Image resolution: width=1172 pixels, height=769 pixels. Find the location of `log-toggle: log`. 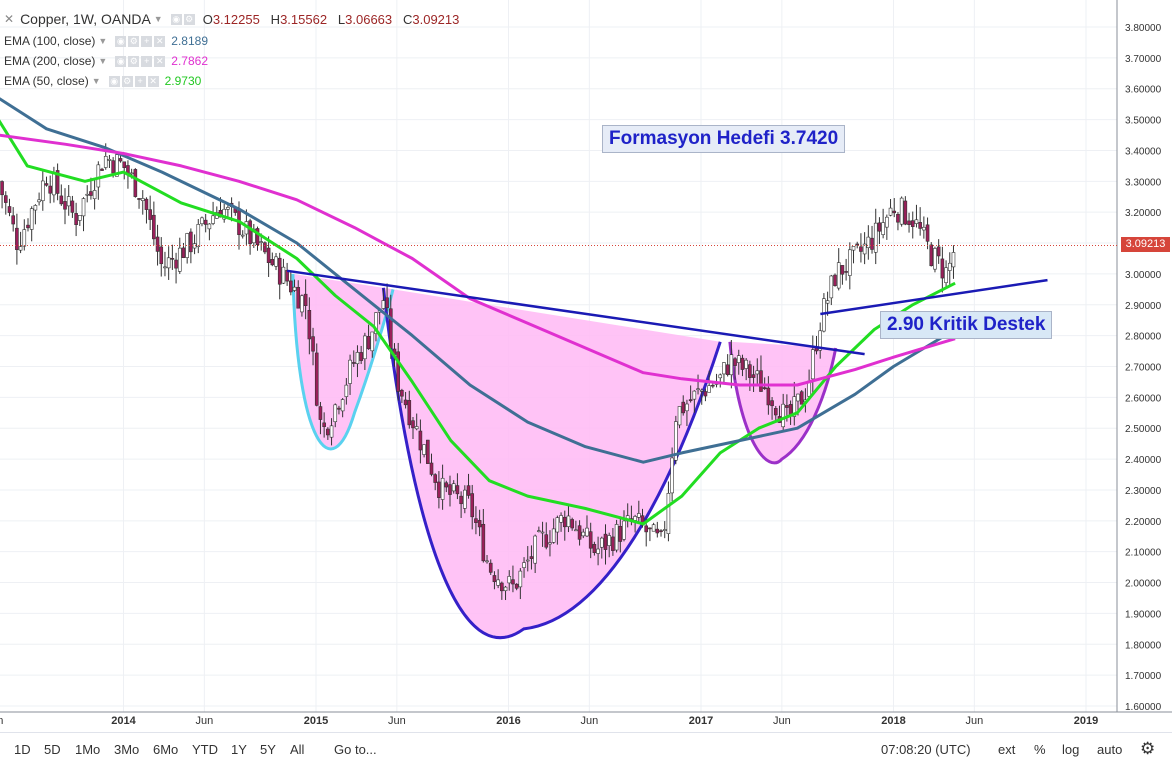

log-toggle: log is located at coordinates (1071, 749).